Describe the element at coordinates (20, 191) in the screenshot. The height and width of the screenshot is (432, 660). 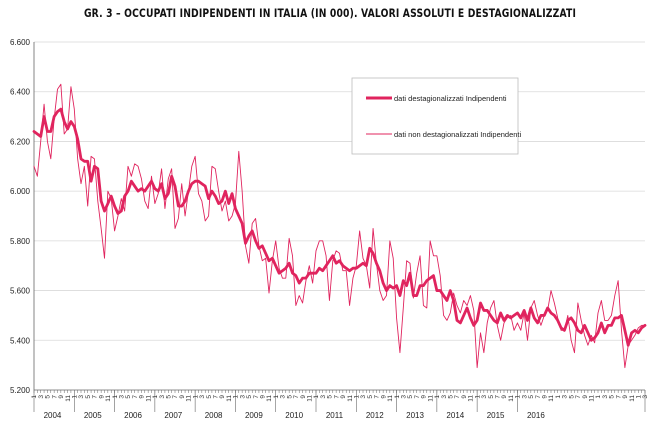
I see `y-tick-label: 6.000` at that location.